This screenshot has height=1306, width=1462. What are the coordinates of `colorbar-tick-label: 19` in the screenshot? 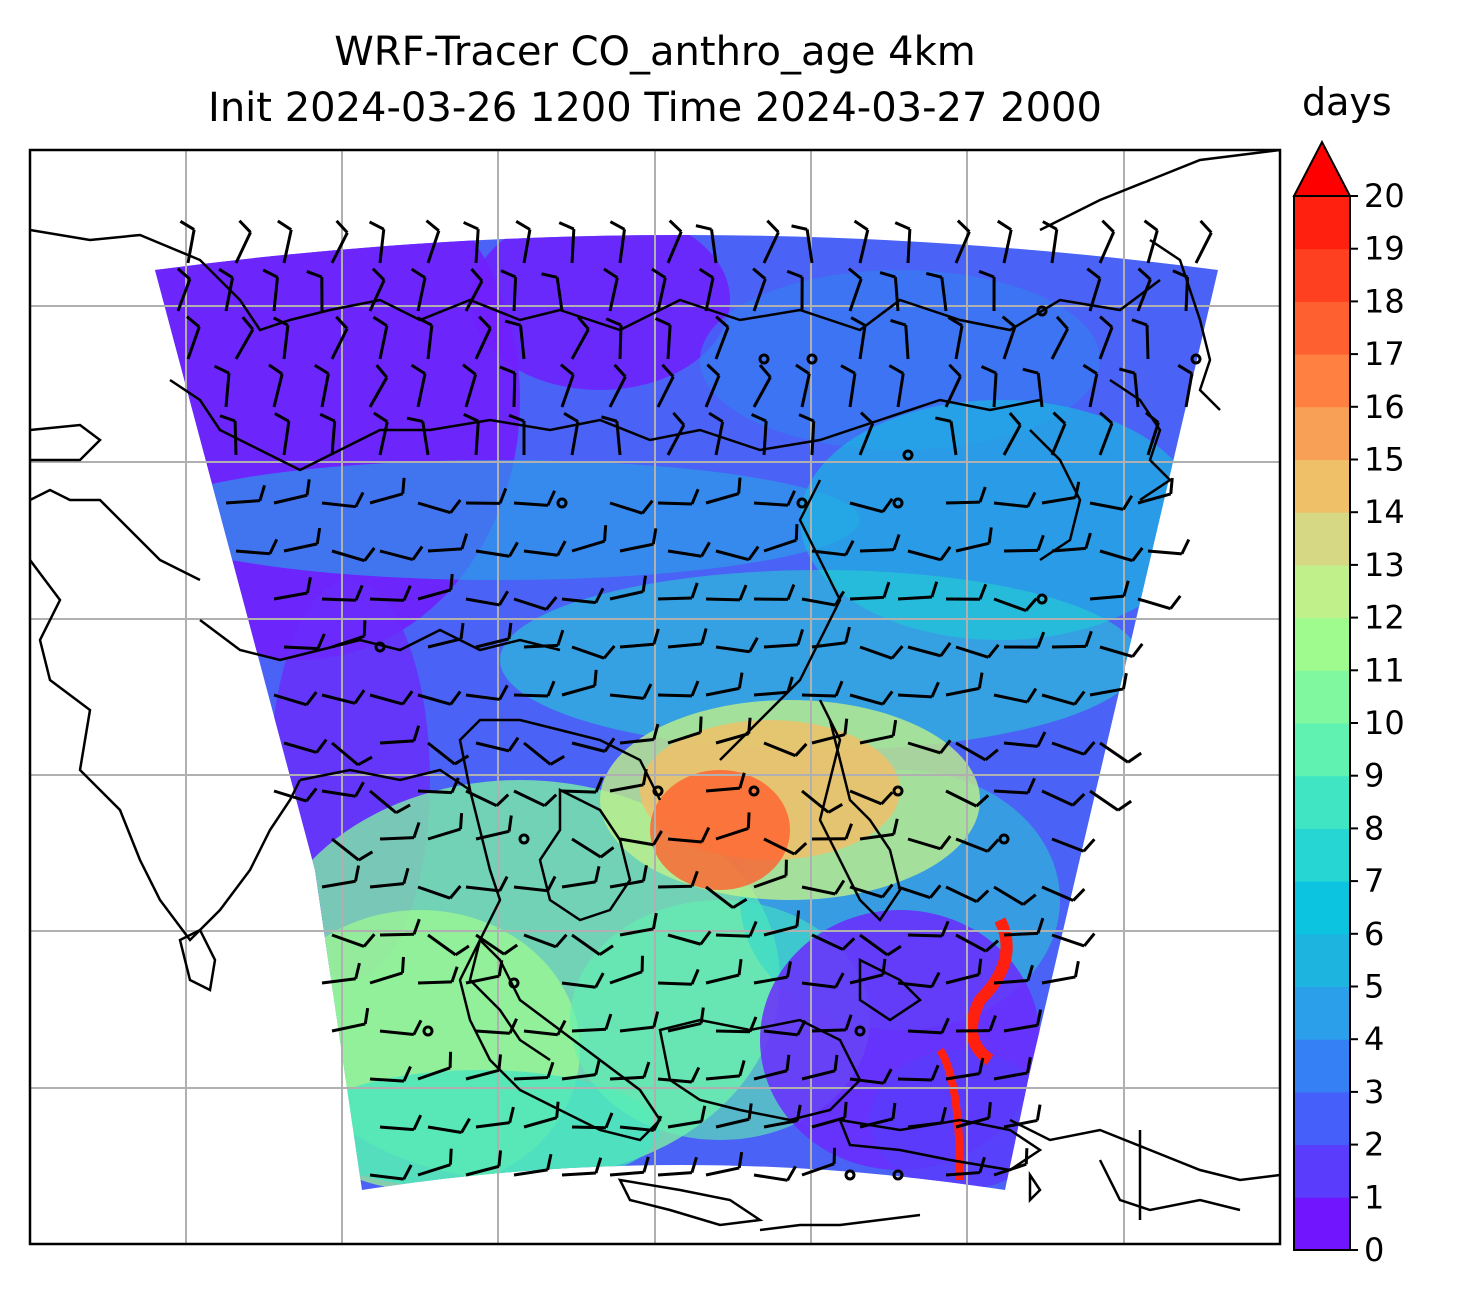 It's located at (1384, 249).